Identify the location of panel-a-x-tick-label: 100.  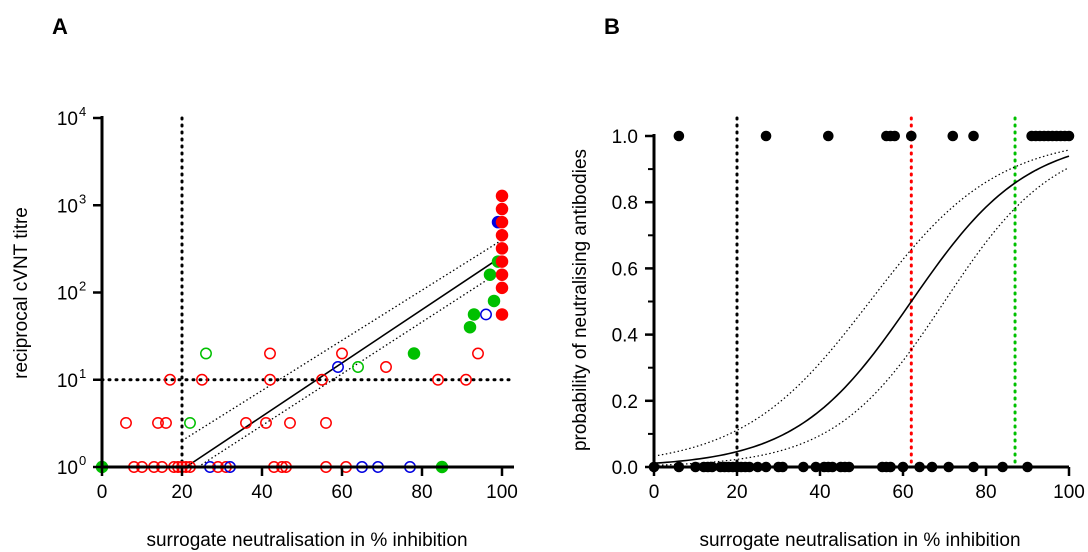
(502, 492).